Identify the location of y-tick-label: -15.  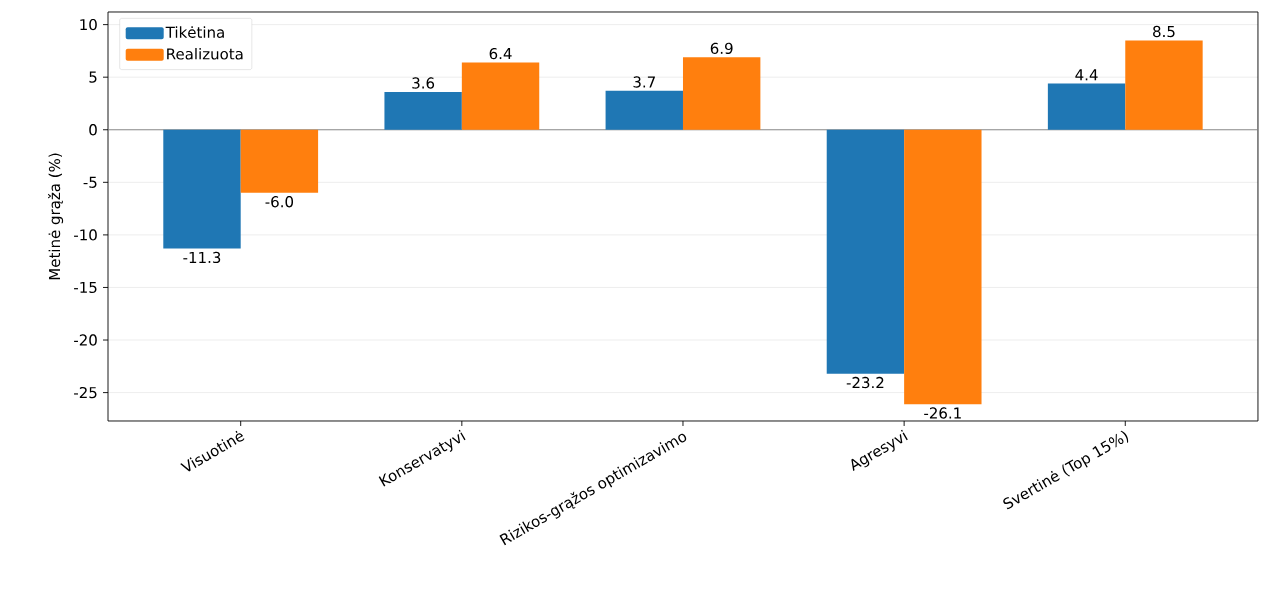
(85, 287).